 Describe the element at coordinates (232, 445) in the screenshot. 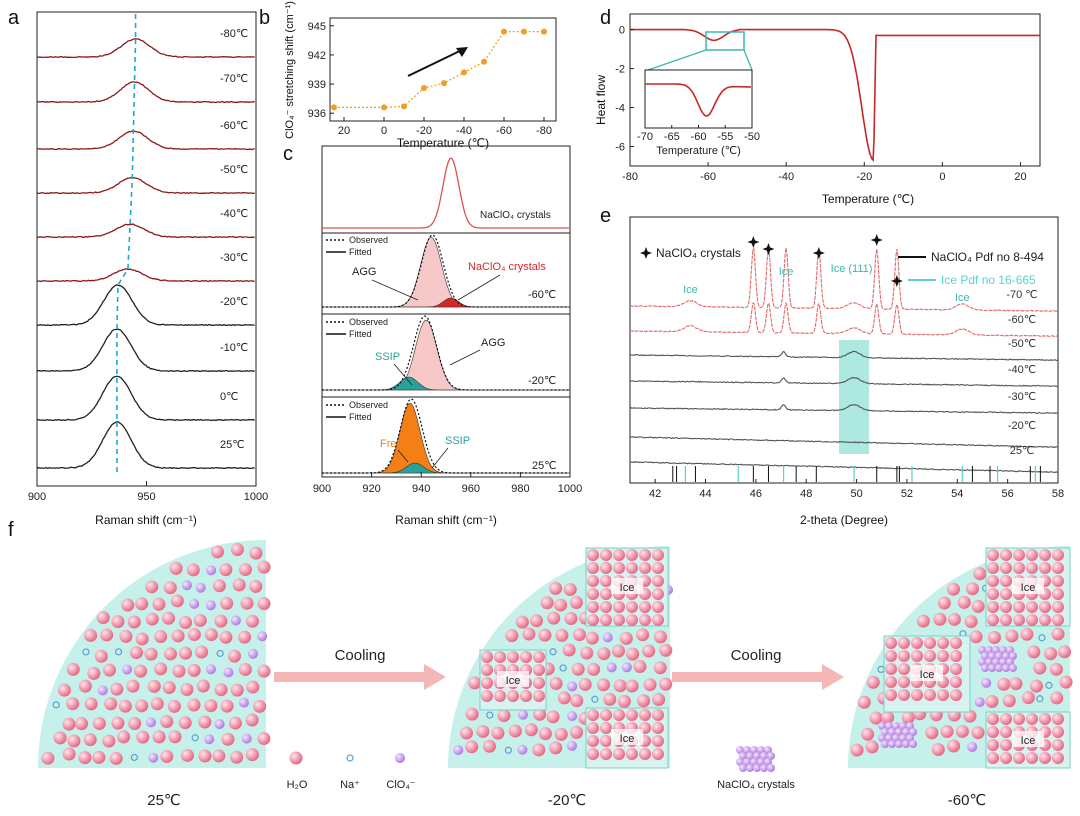

I see `panel-a-temp-label: 25℃` at that location.